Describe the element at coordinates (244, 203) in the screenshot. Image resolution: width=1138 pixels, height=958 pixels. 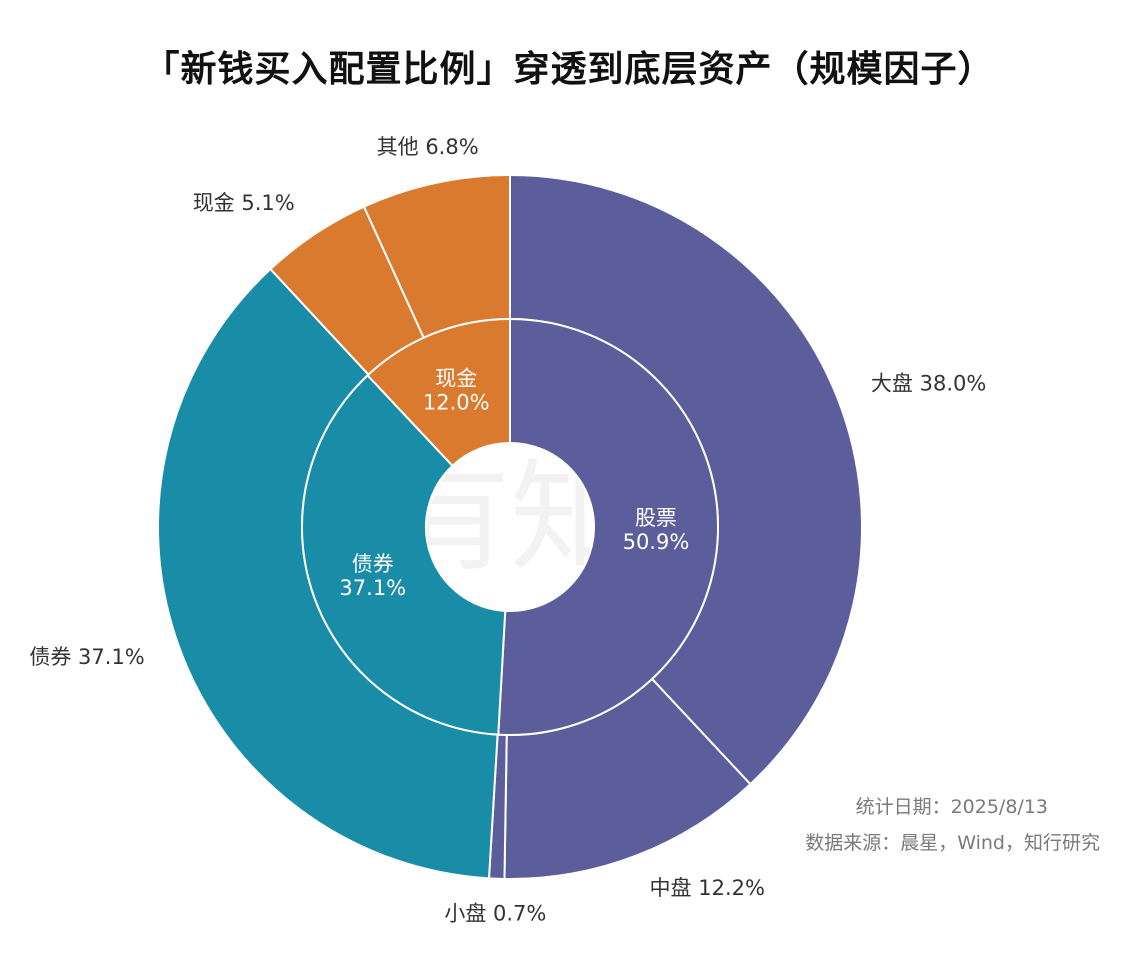
I see `outer-label-4: 现金 5.1%` at that location.